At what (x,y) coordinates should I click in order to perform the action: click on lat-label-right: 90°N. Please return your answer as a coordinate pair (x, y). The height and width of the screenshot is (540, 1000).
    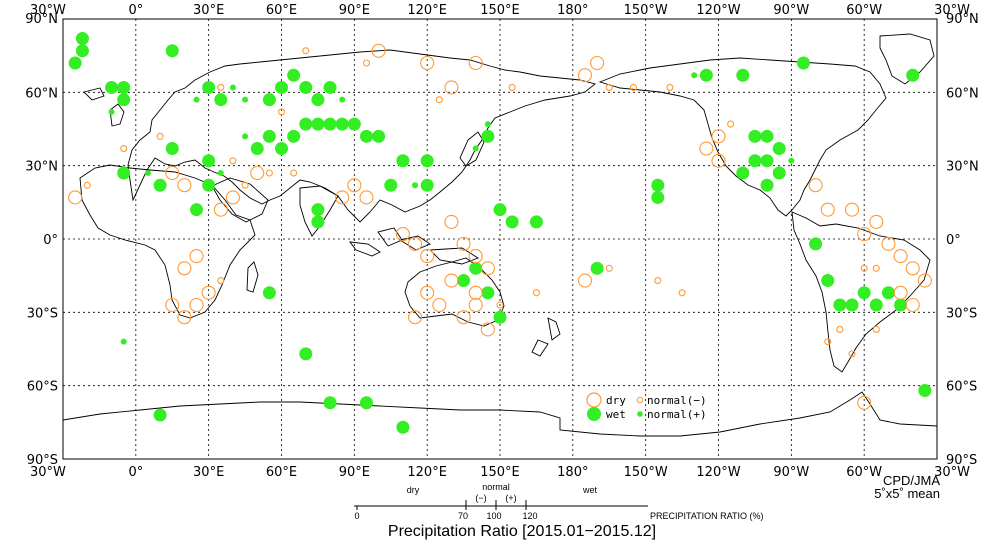
    Looking at the image, I should click on (962, 19).